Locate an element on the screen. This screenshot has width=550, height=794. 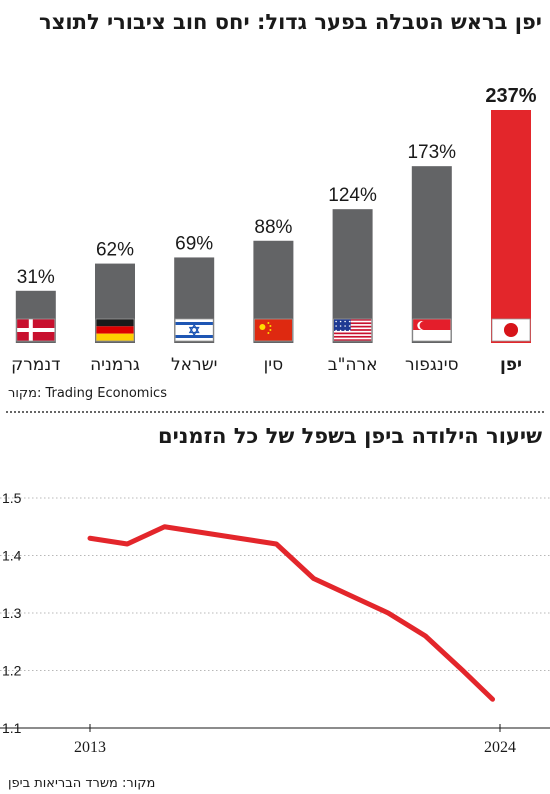
x-tick-label: 2013 is located at coordinates (90, 747).